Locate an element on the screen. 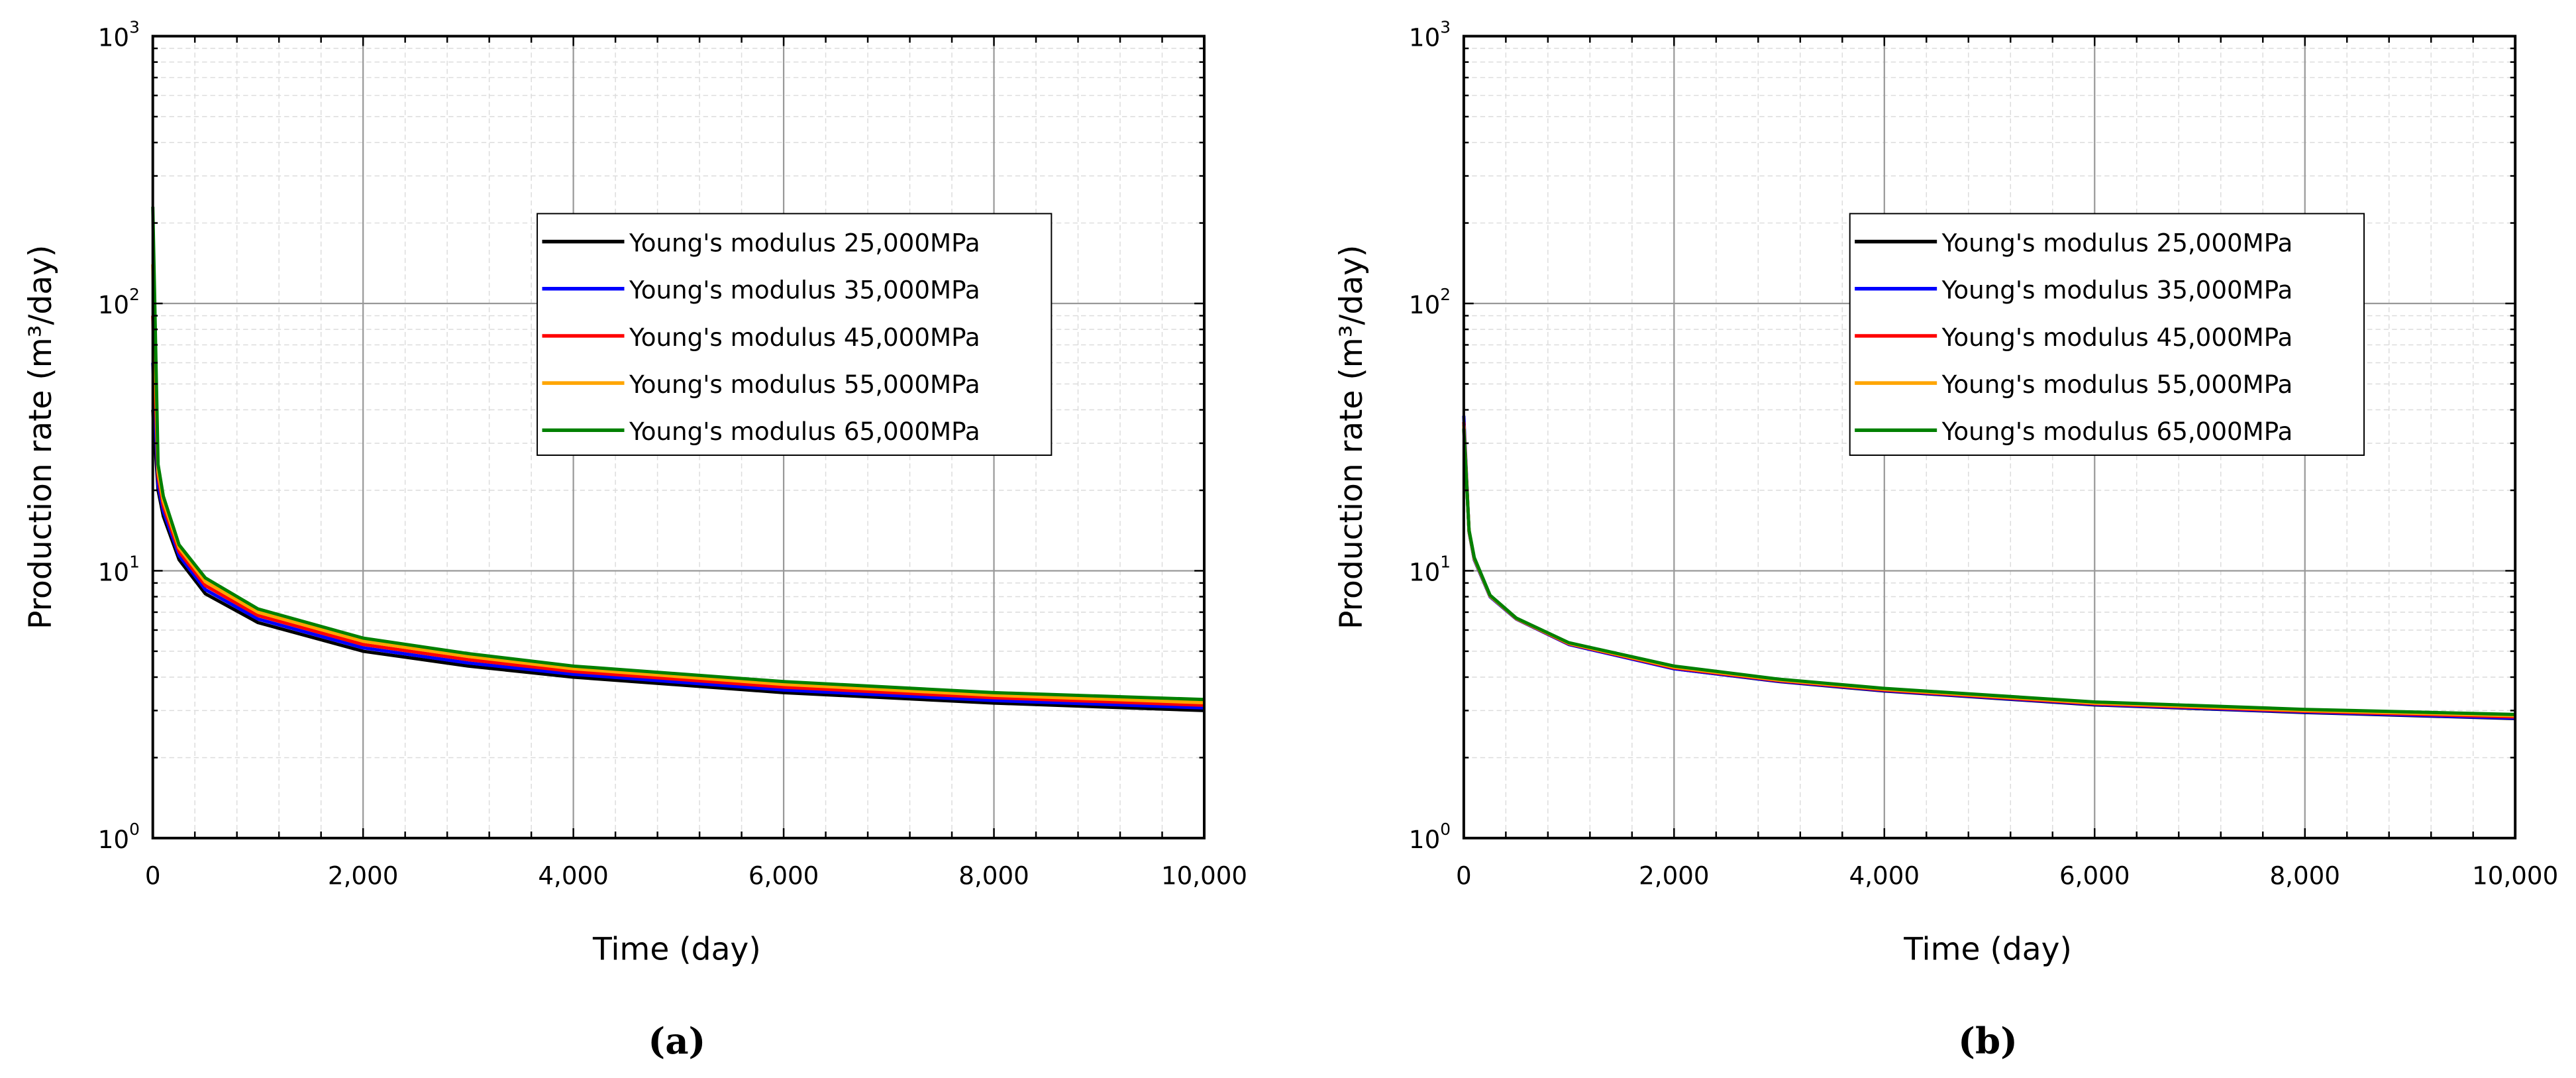  panel-label: (b) is located at coordinates (1988, 1041).